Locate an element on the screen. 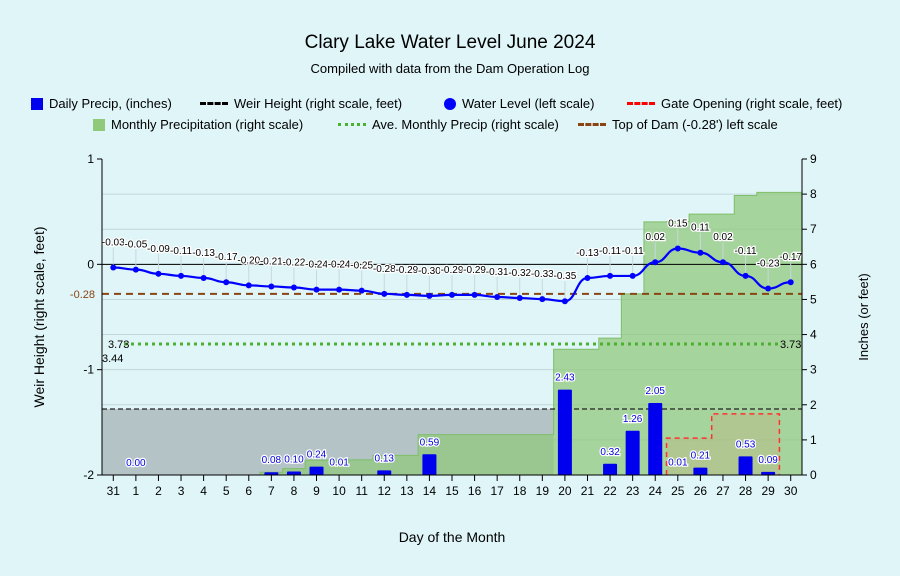 This screenshot has height=576, width=900. x-tick-label: 26 is located at coordinates (701, 491).